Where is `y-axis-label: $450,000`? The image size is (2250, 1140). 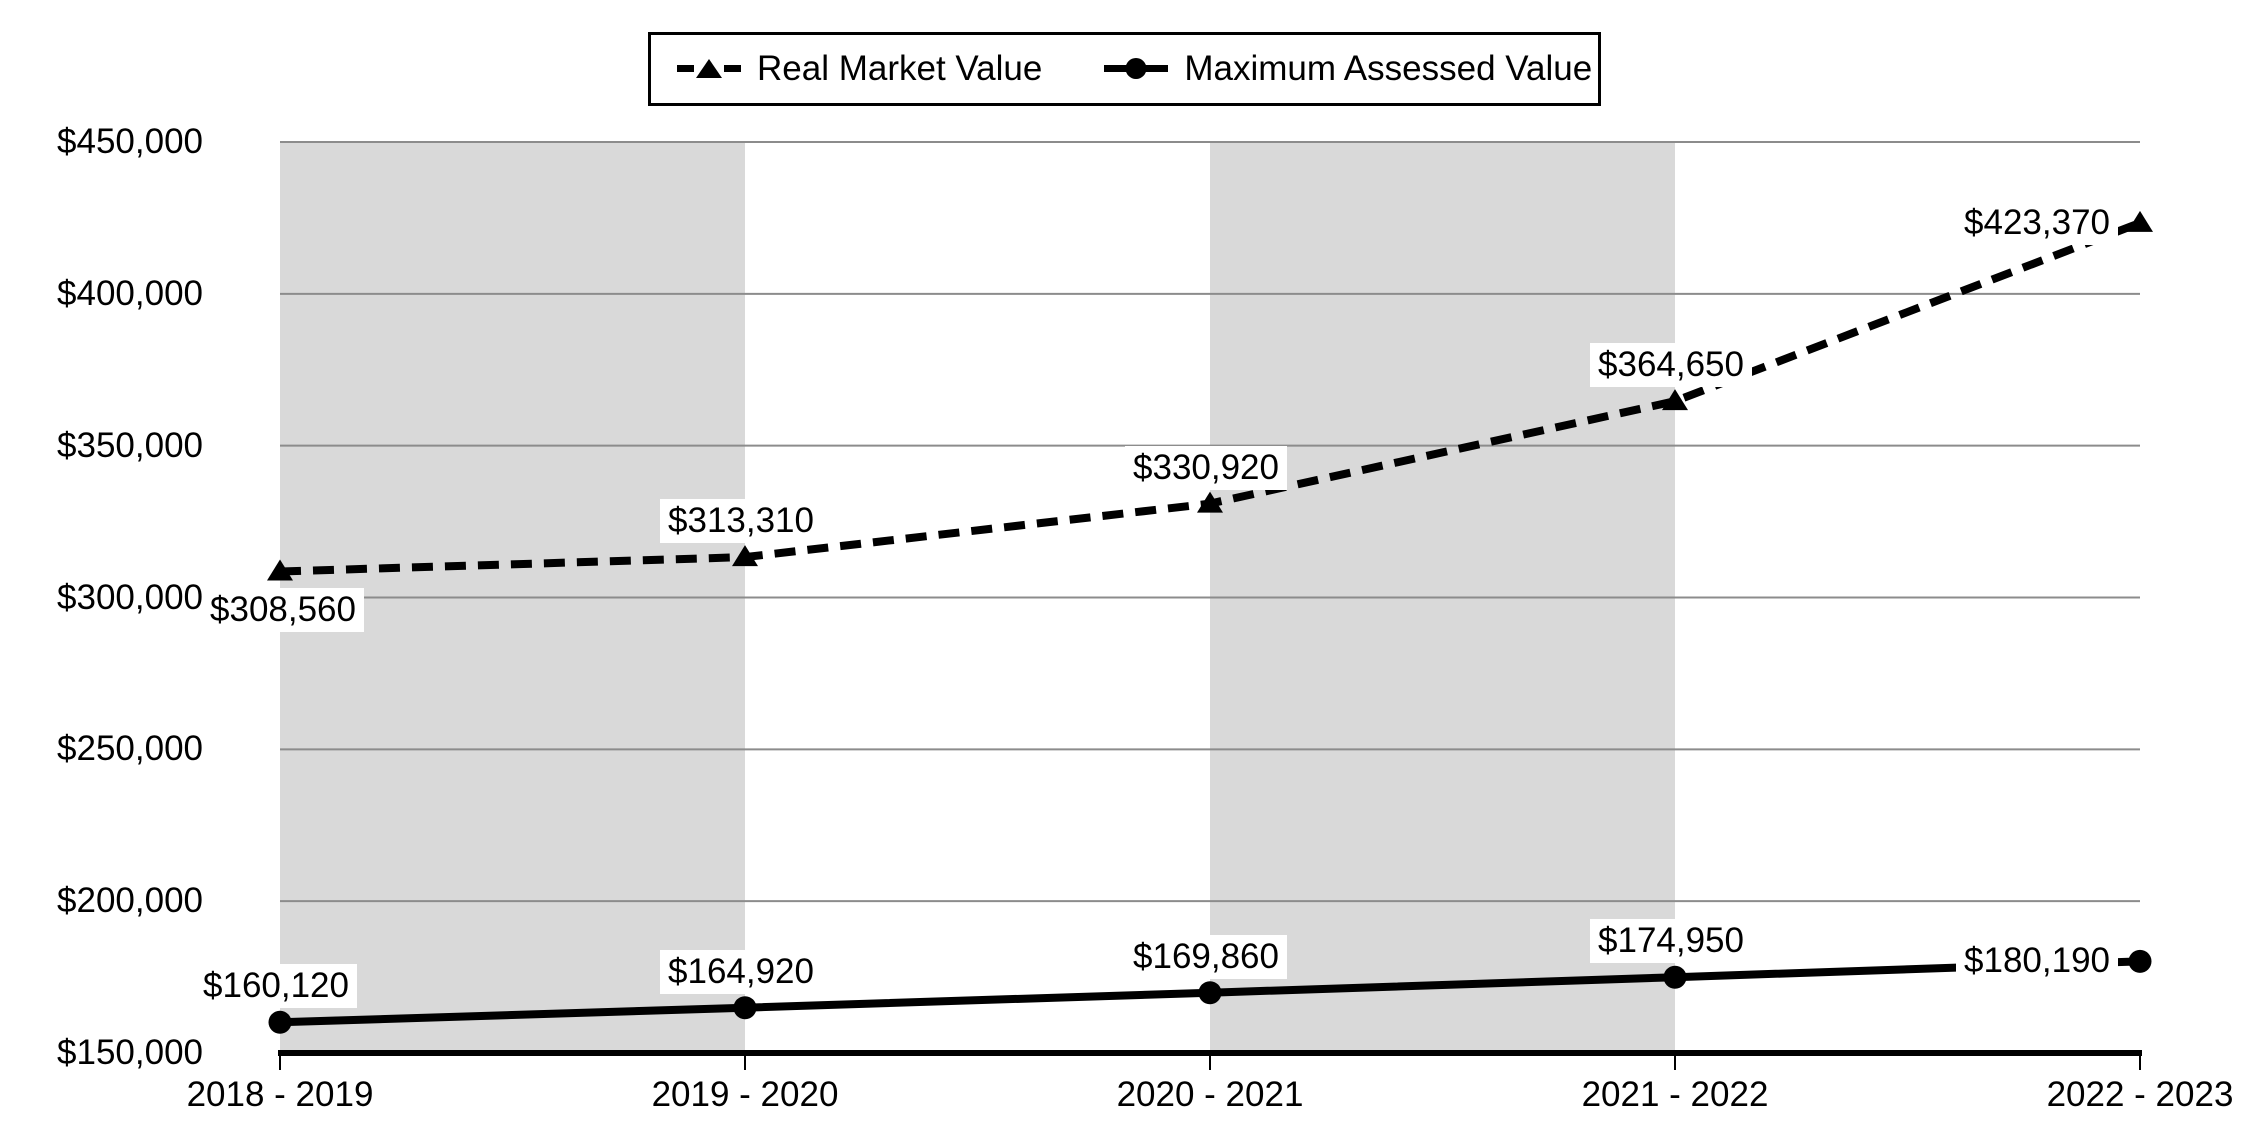 y-axis-label: $450,000 is located at coordinates (130, 141).